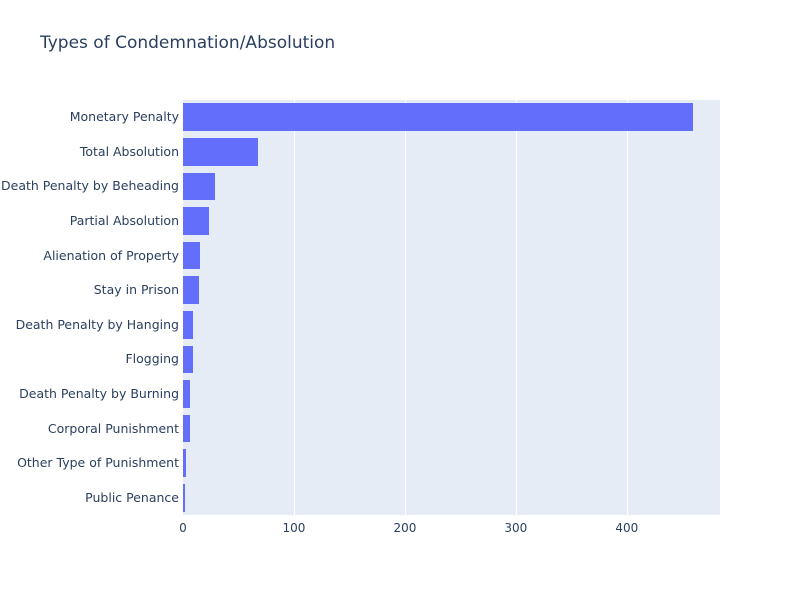  What do you see at coordinates (188, 43) in the screenshot?
I see `chart-title: Types of Condemnation/Absolution` at bounding box center [188, 43].